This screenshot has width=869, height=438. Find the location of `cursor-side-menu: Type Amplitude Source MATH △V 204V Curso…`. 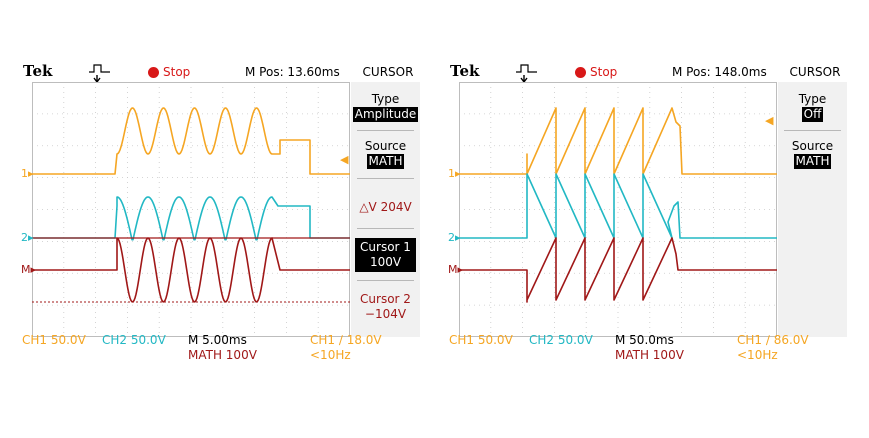

cursor-side-menu: Type Amplitude Source MATH △V 204V Curso… is located at coordinates (385, 209).